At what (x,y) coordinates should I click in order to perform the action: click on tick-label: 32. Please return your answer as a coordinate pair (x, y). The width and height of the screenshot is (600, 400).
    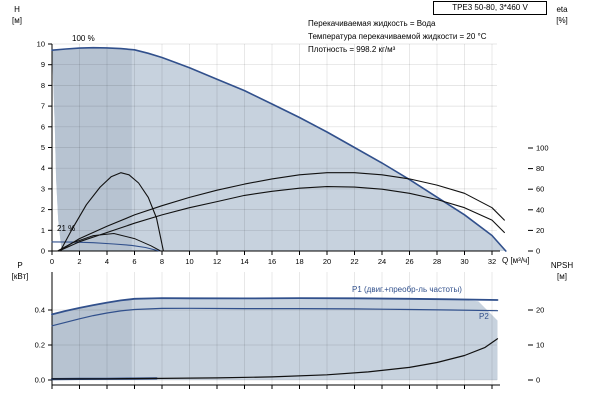
    Looking at the image, I should click on (492, 261).